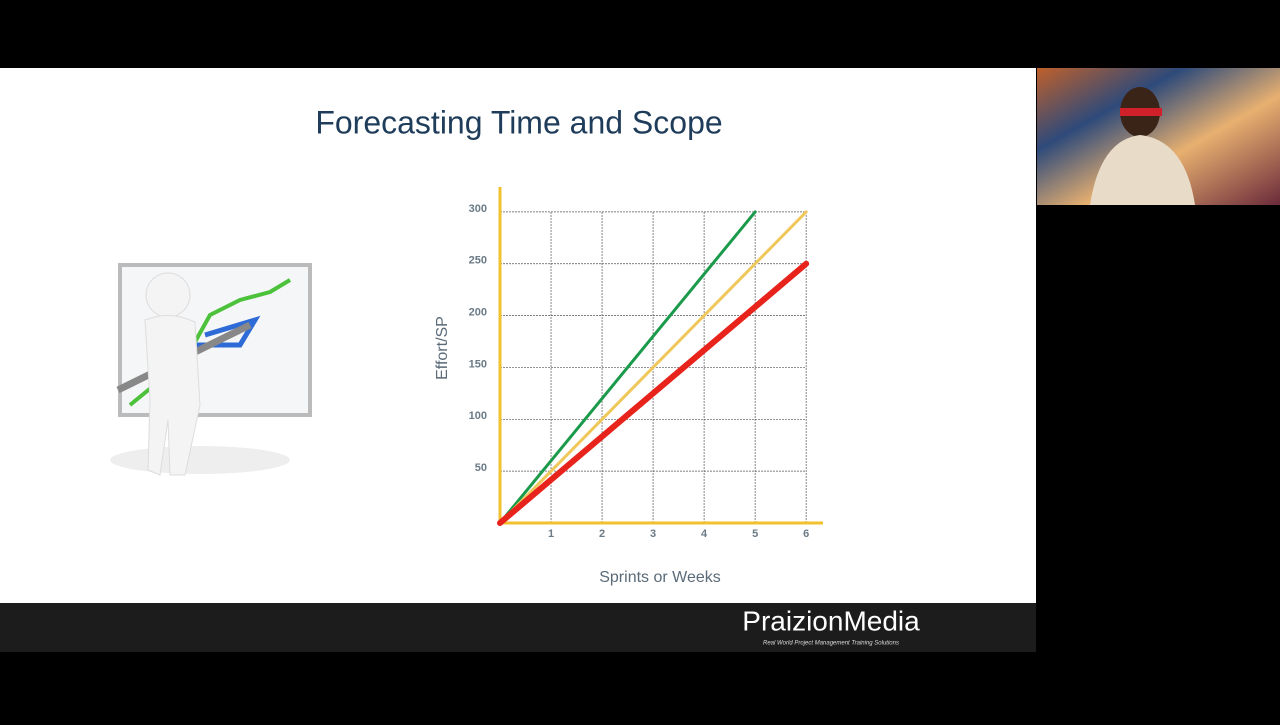  Describe the element at coordinates (653, 534) in the screenshot. I see `x-tick-label: 3` at that location.